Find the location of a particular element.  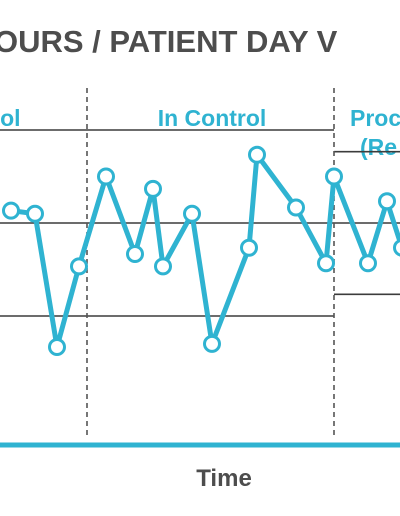

chart-title: OURS / PATIENT DAY V is located at coordinates (169, 41).